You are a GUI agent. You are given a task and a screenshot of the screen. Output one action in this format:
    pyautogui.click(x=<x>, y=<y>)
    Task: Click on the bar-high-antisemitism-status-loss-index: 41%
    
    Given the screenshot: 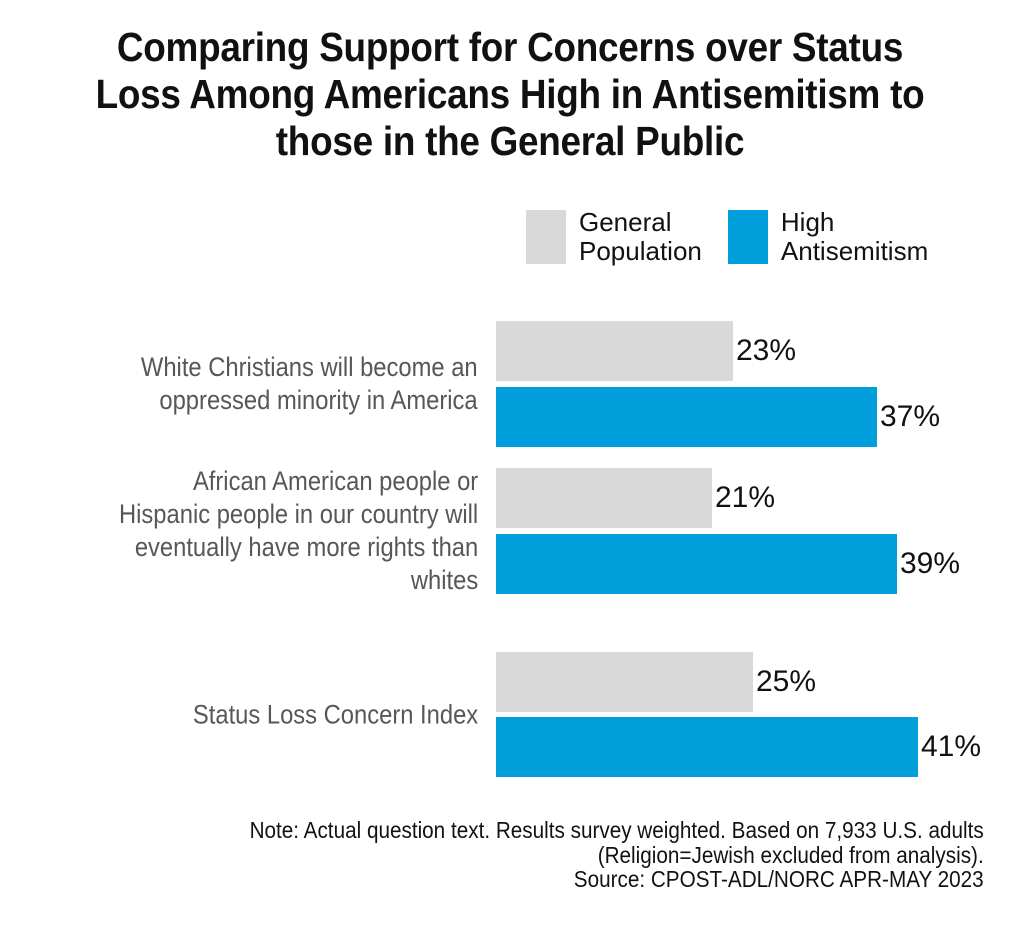 What is the action you would take?
    pyautogui.click(x=738, y=747)
    